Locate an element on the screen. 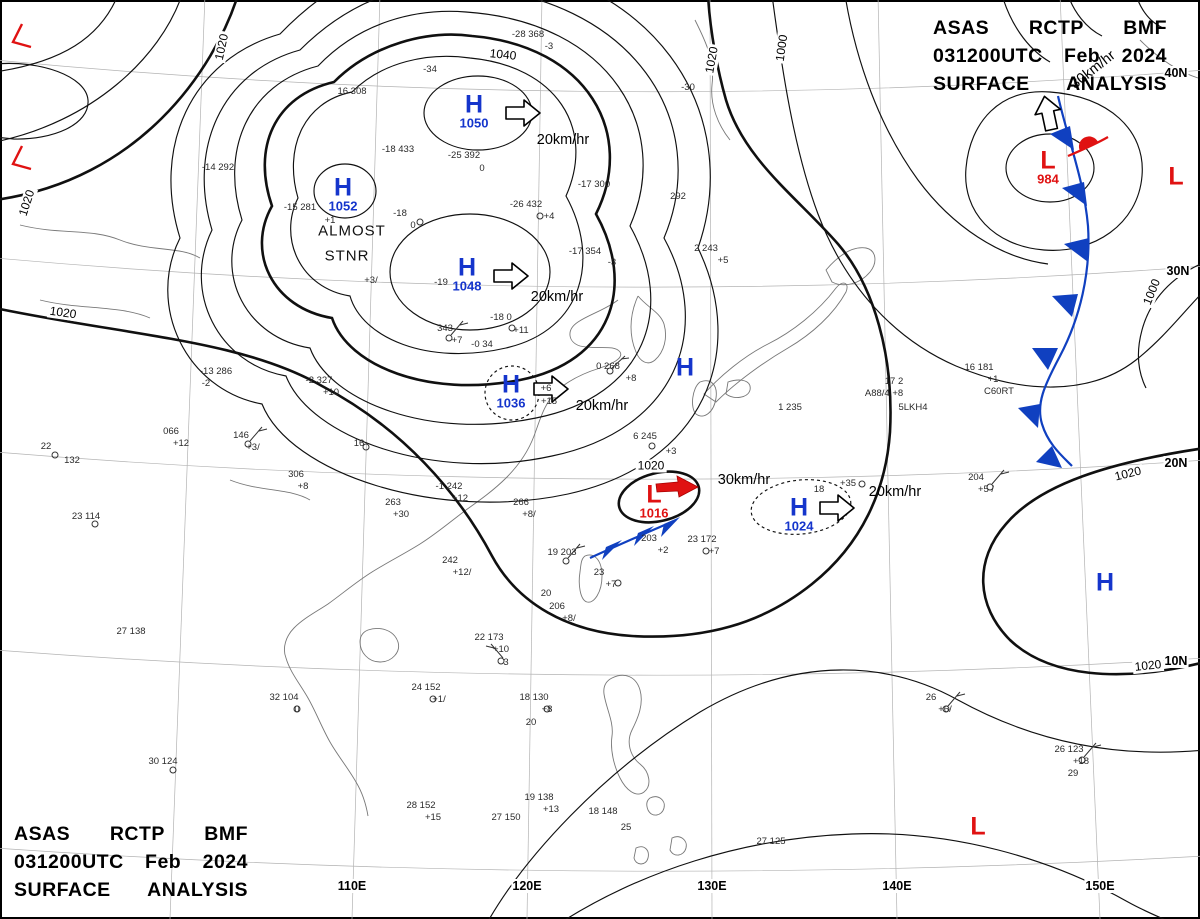  red-arrow-icon is located at coordinates (677, 486).